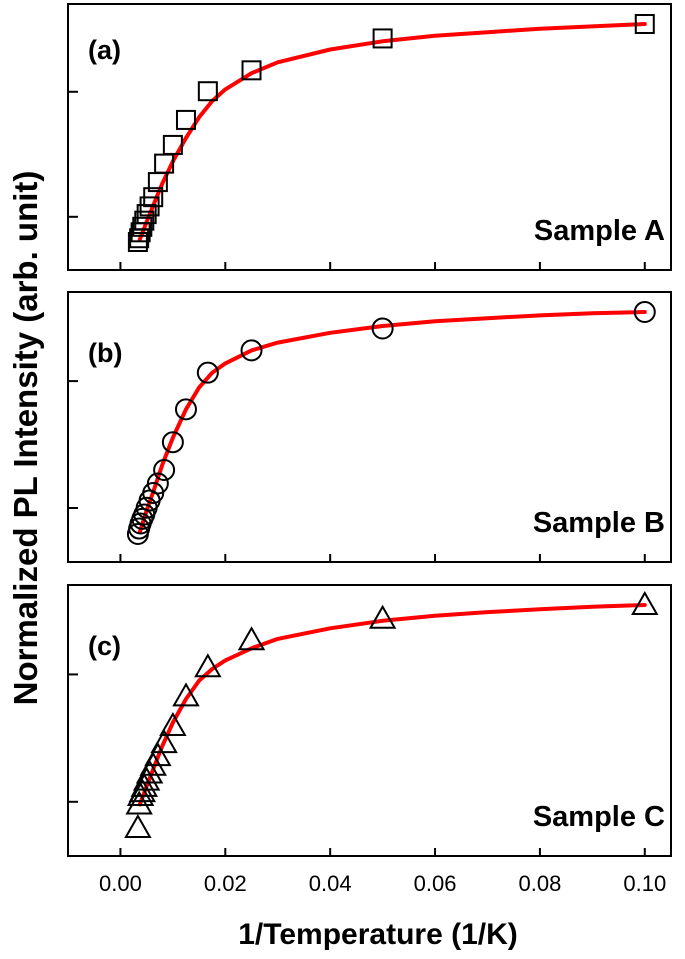  What do you see at coordinates (599, 231) in the screenshot?
I see `sample-label: Sample A` at bounding box center [599, 231].